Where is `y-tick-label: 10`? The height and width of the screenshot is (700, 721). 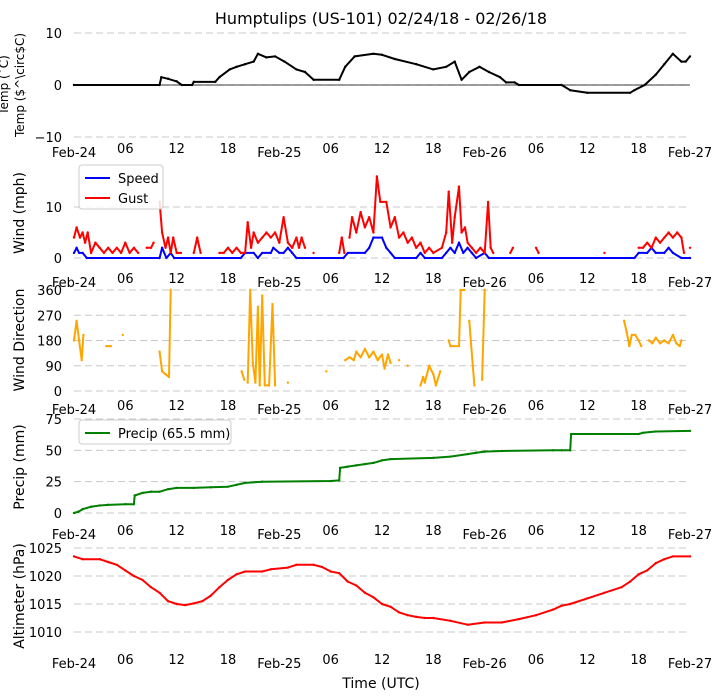 y-tick-label: 10 is located at coordinates (53, 208).